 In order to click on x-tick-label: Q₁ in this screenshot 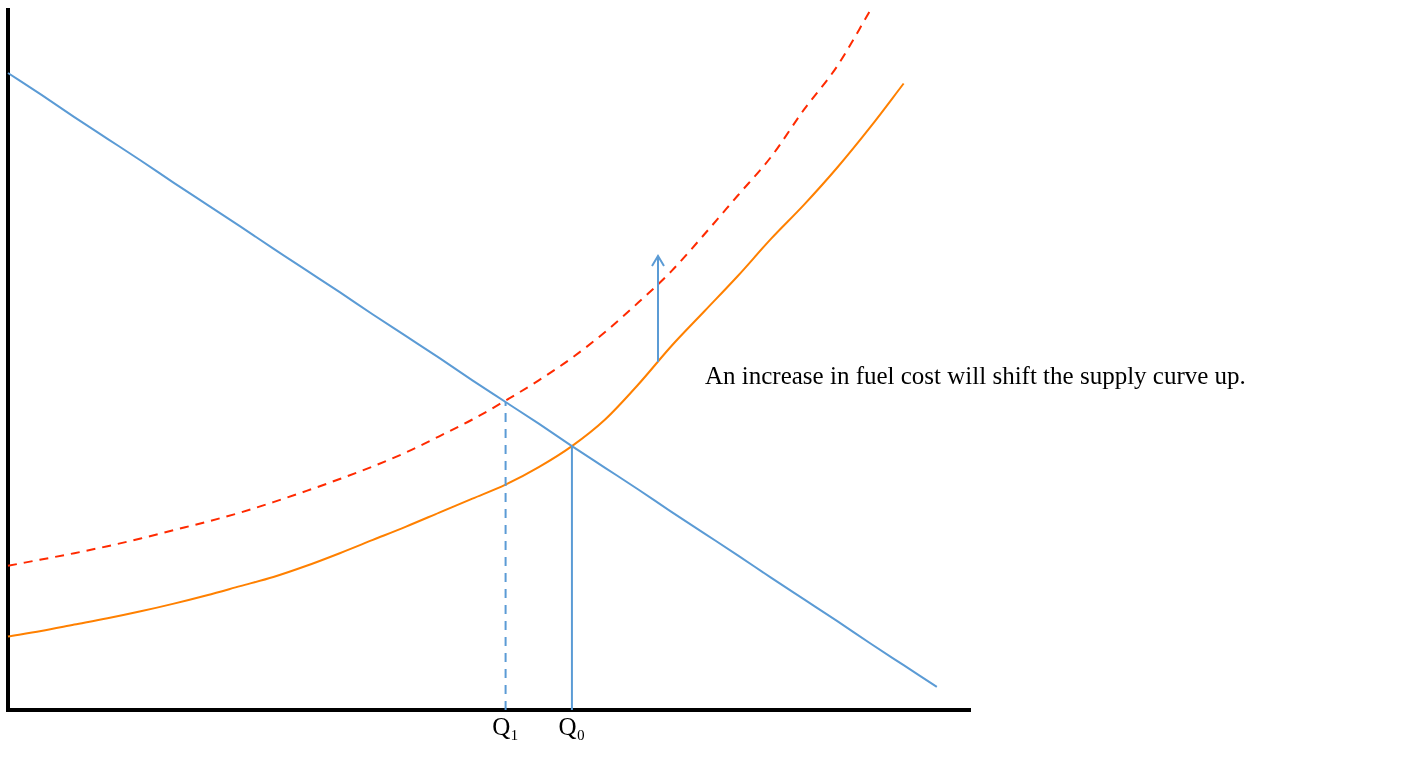, I will do `click(505, 726)`.